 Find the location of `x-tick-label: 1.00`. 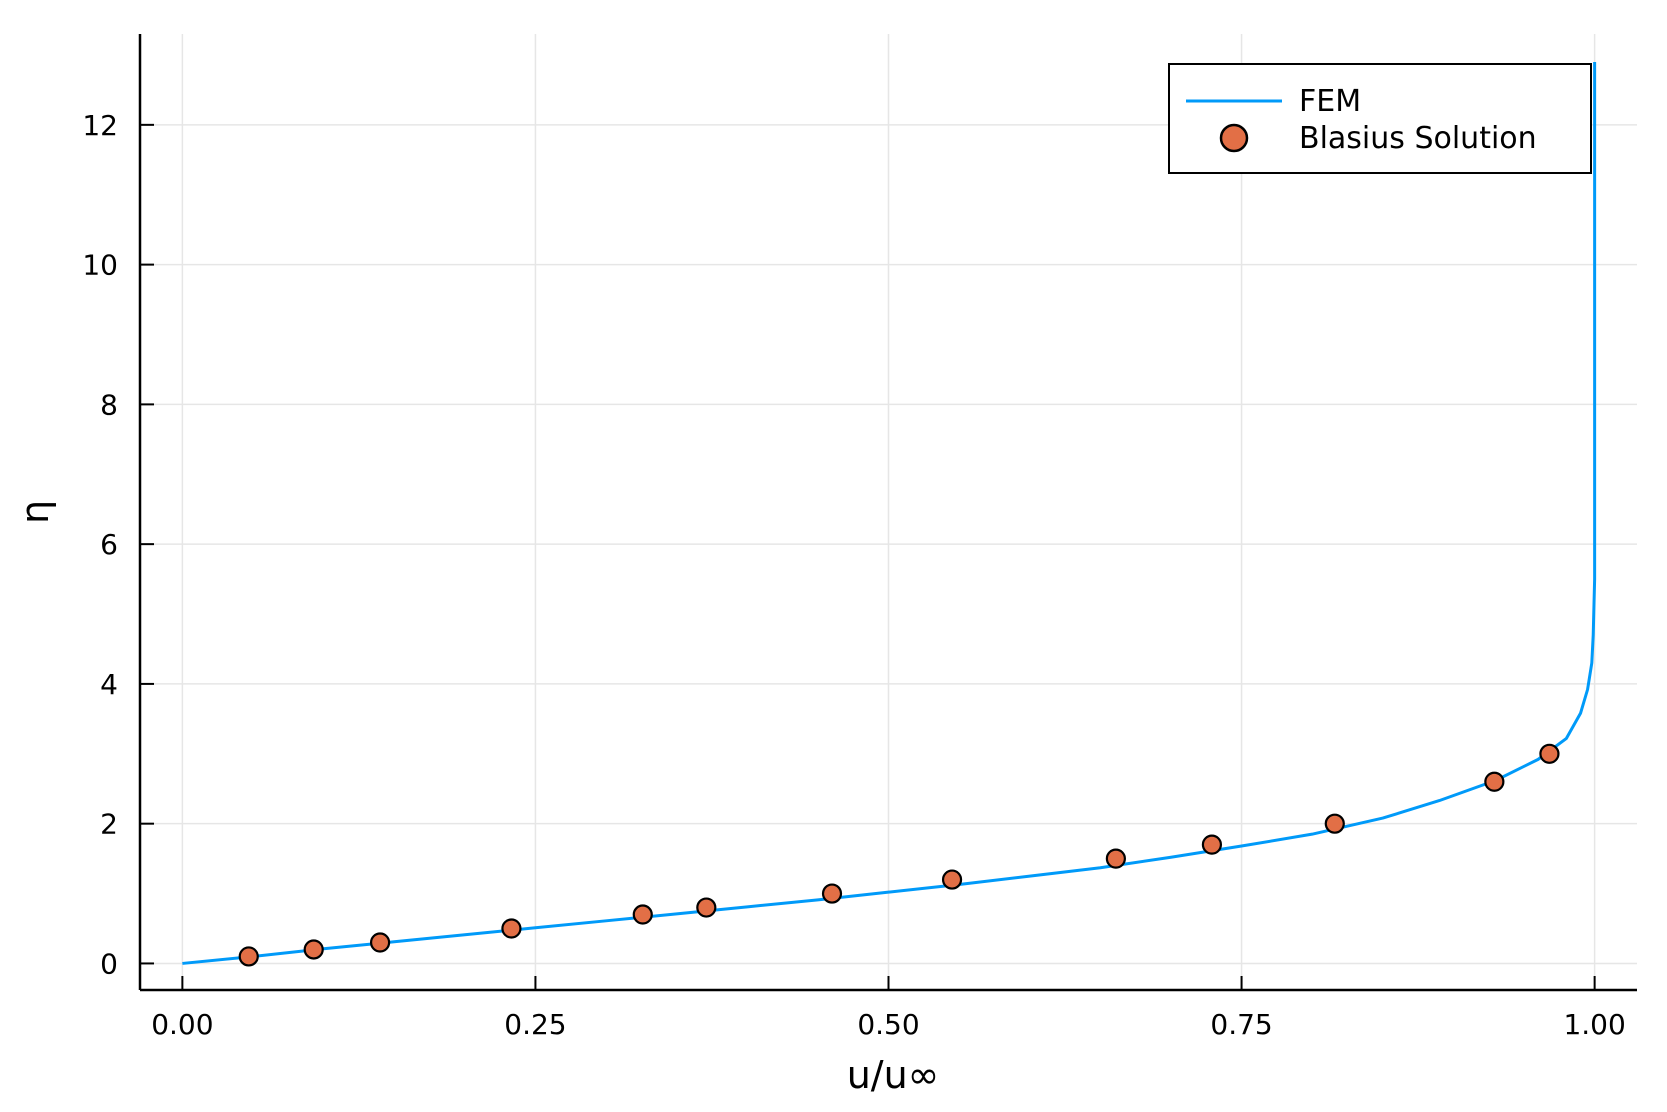

x-tick-label: 1.00 is located at coordinates (1594, 1024).